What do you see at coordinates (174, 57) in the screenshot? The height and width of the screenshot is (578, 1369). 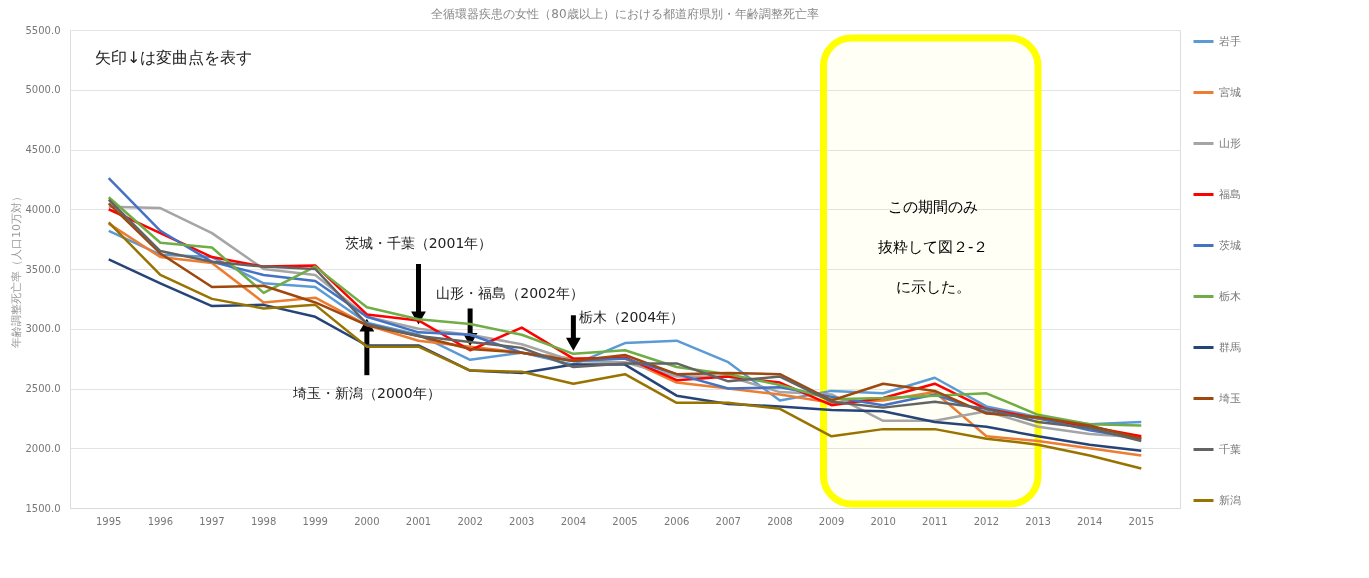 I see `annotation: 矢印↓は変曲点を表す` at bounding box center [174, 57].